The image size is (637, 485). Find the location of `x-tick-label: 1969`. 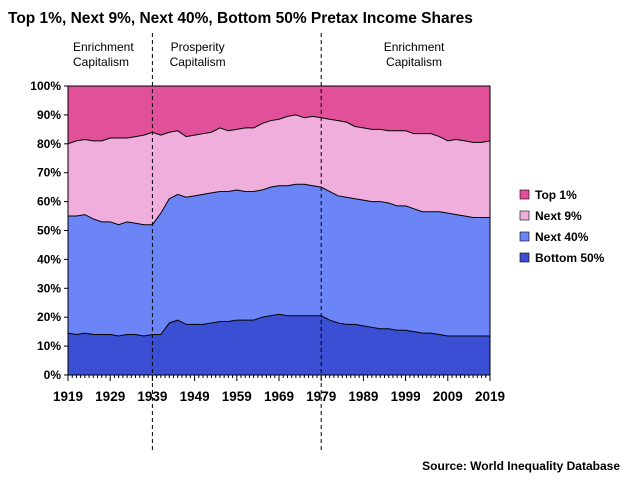

x-tick-label: 1969 is located at coordinates (279, 396).